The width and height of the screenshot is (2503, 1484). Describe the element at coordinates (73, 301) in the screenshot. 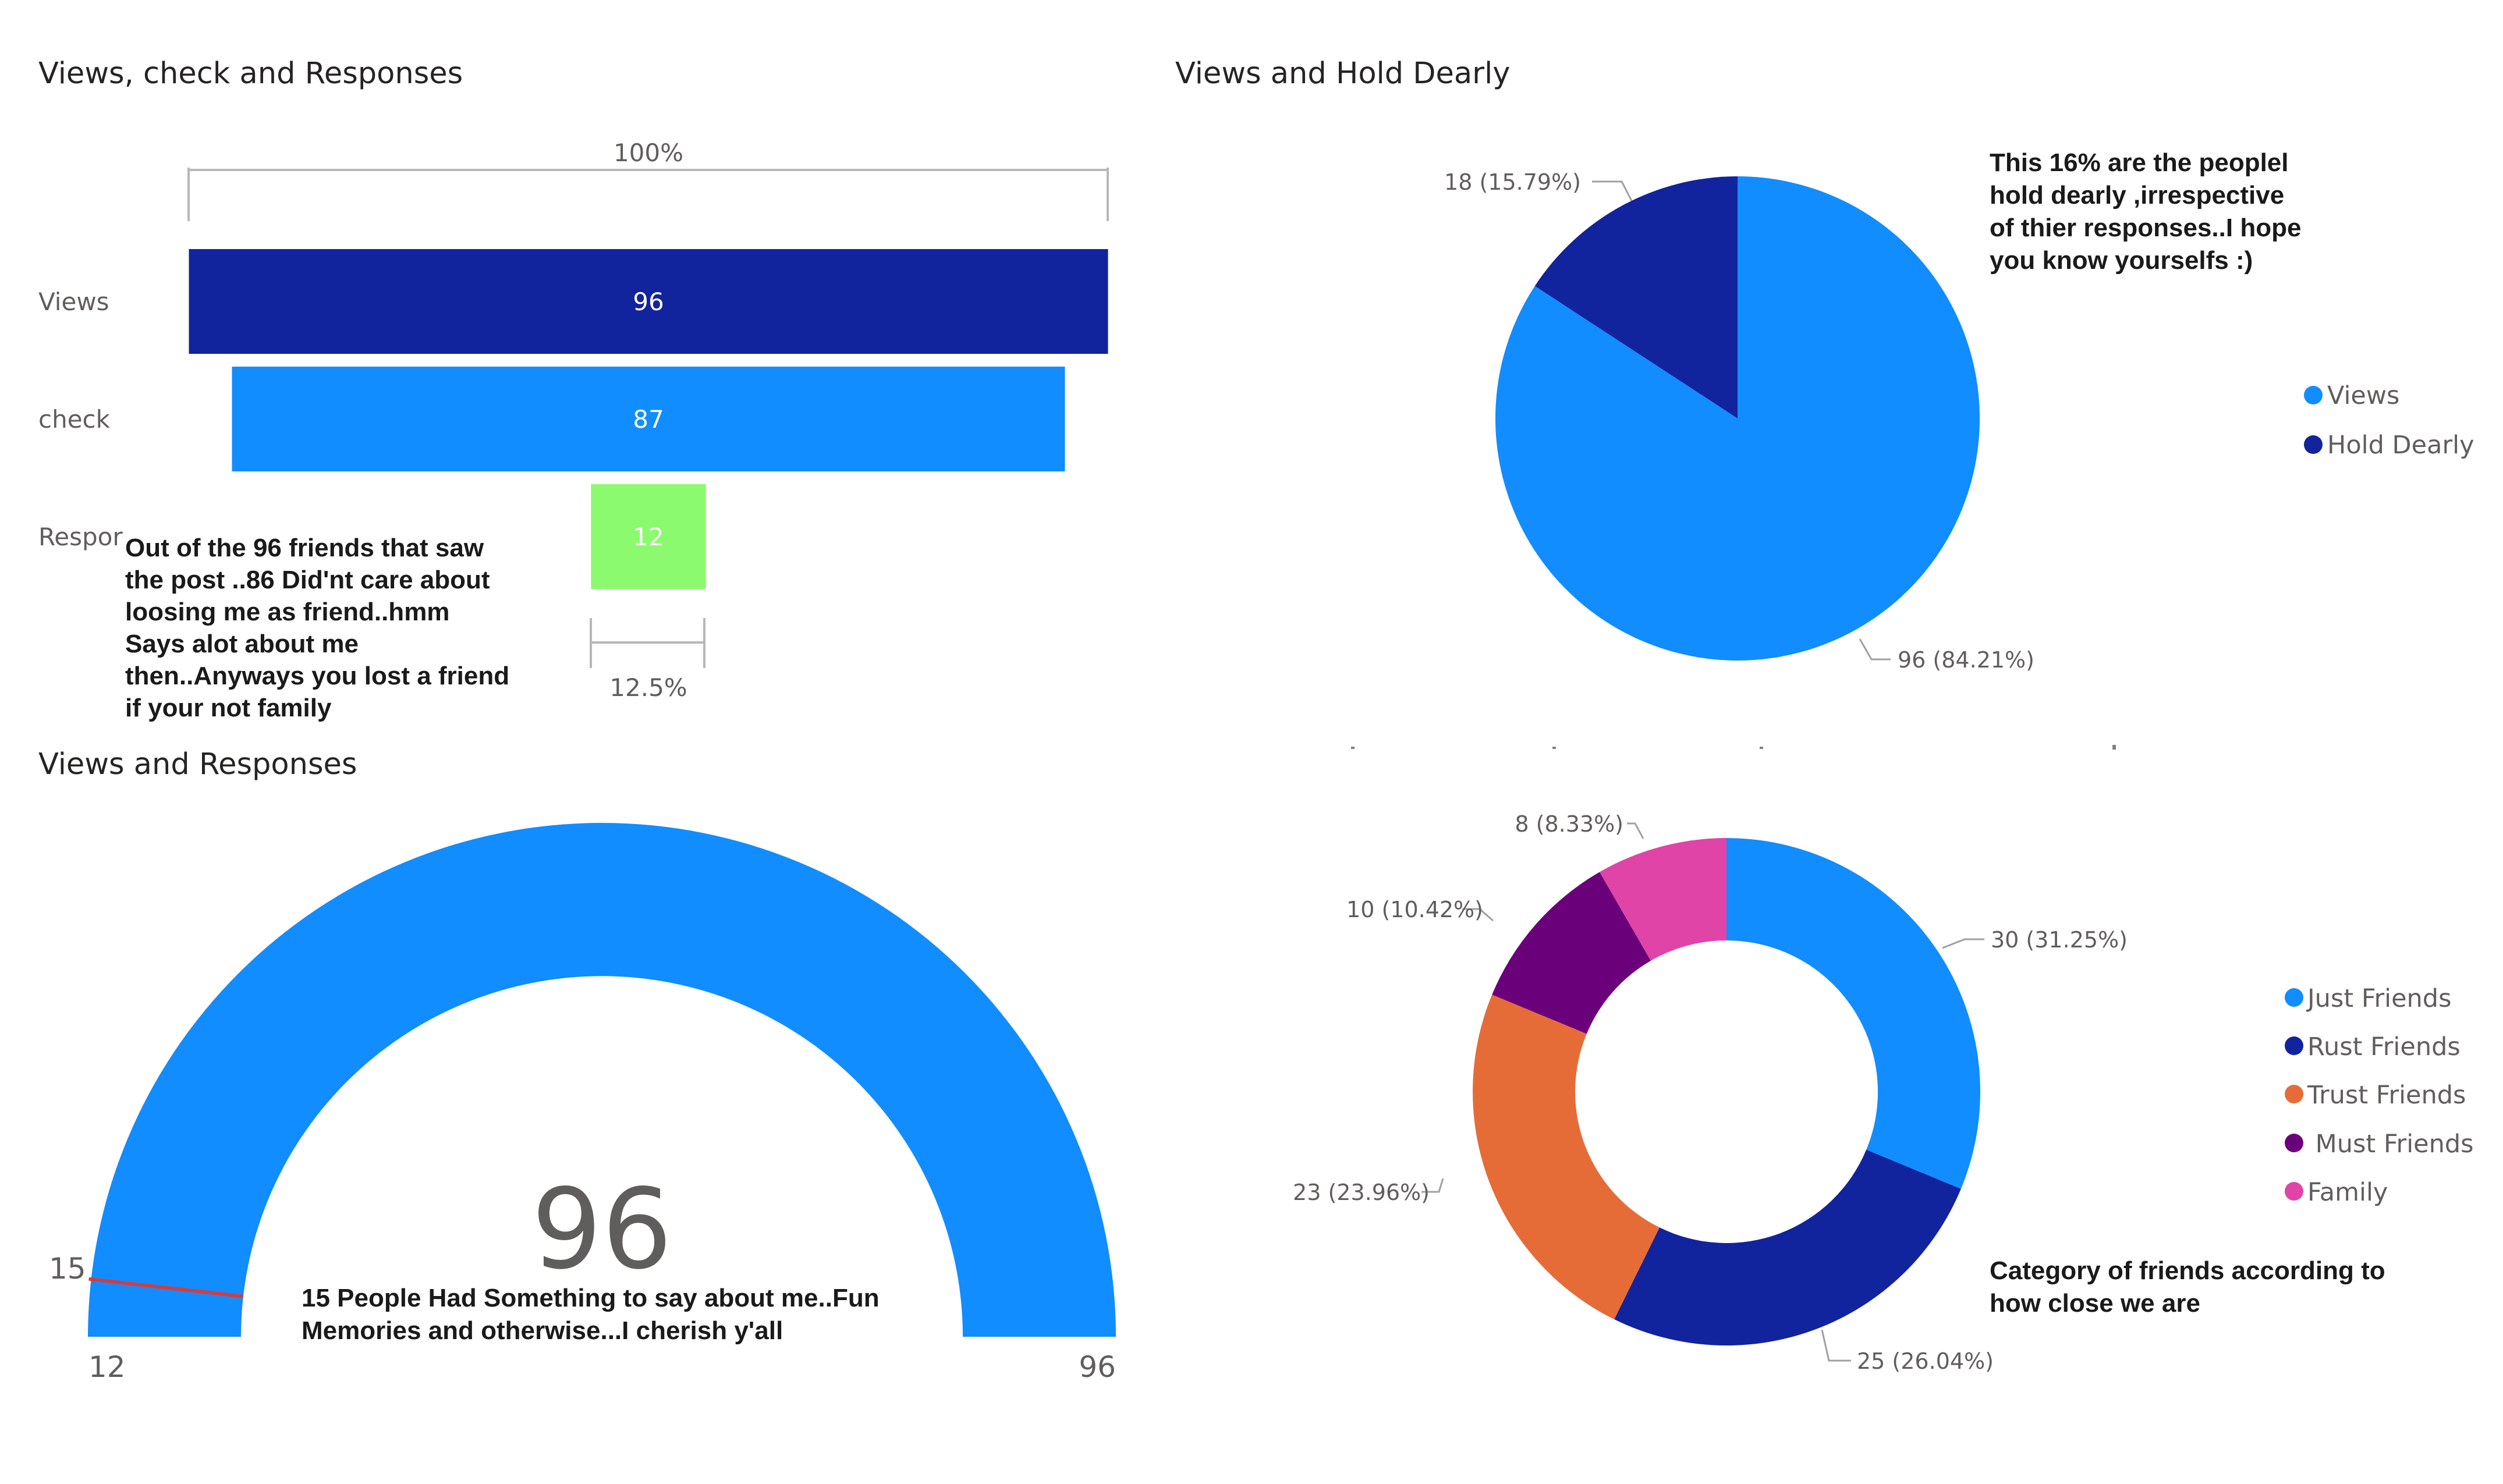

I see `funnel-category-label-views: Views` at that location.